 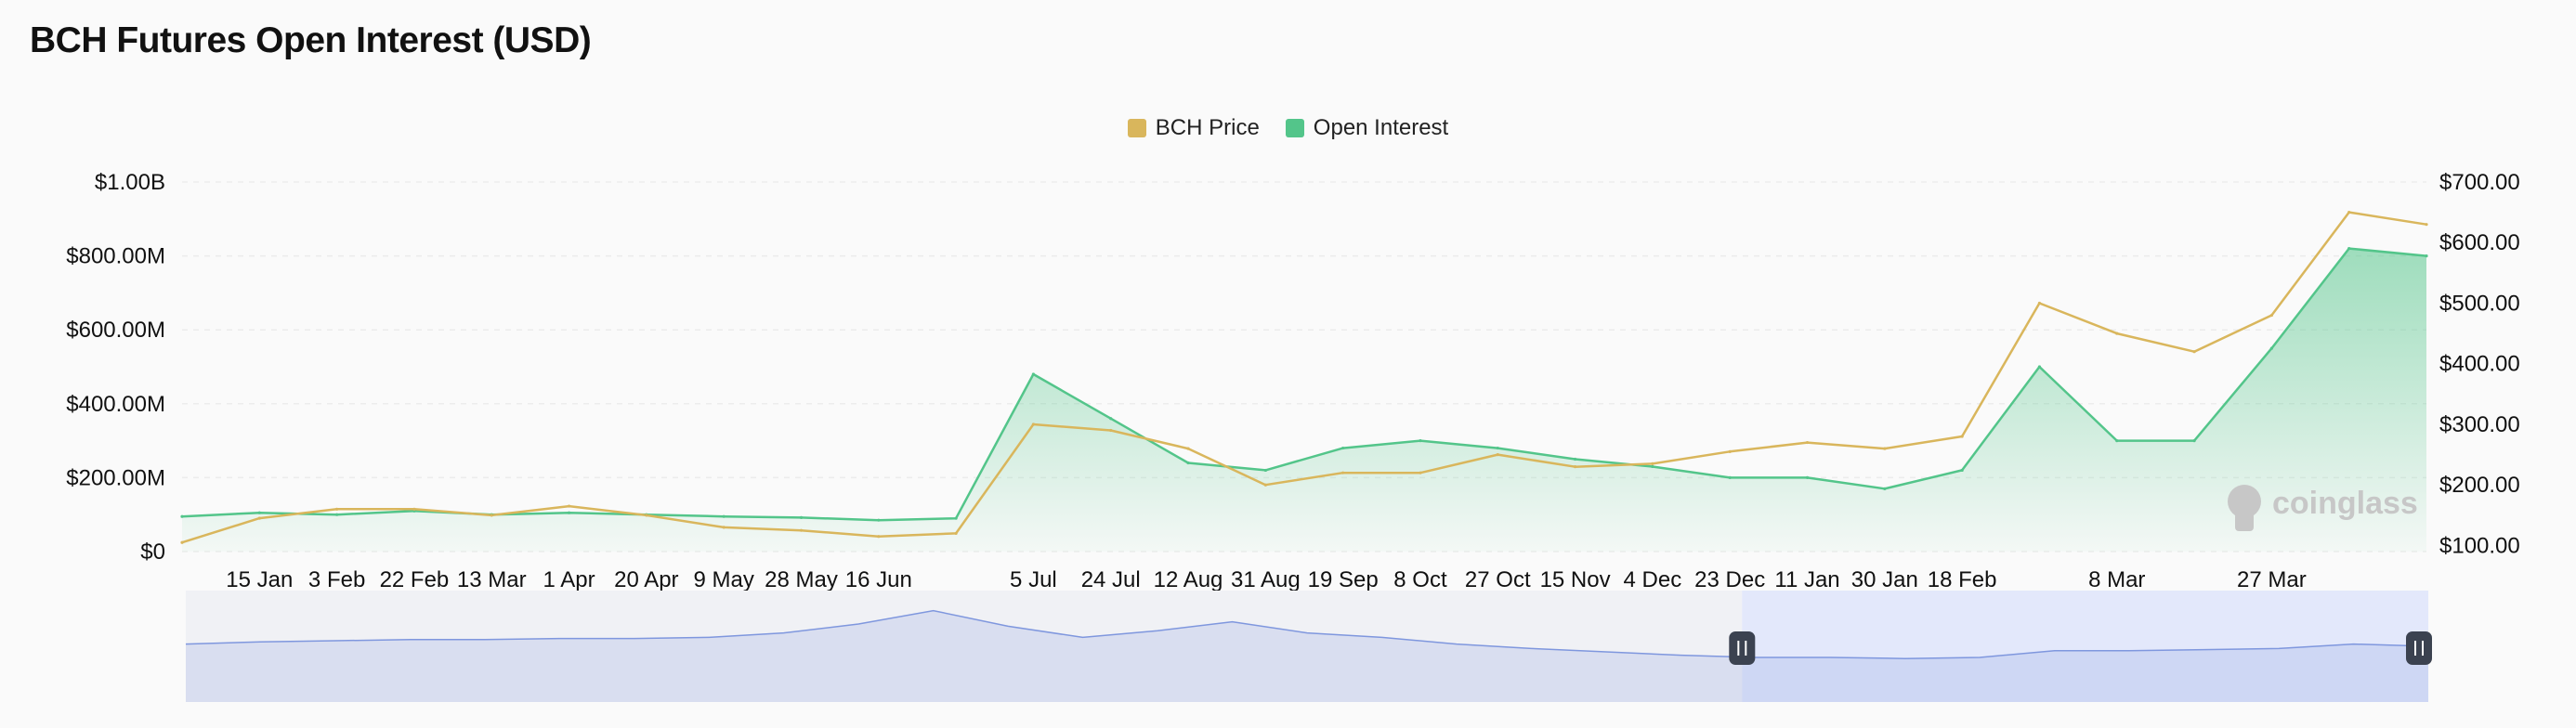 What do you see at coordinates (1307, 634) in the screenshot?
I see `navigator-line` at bounding box center [1307, 634].